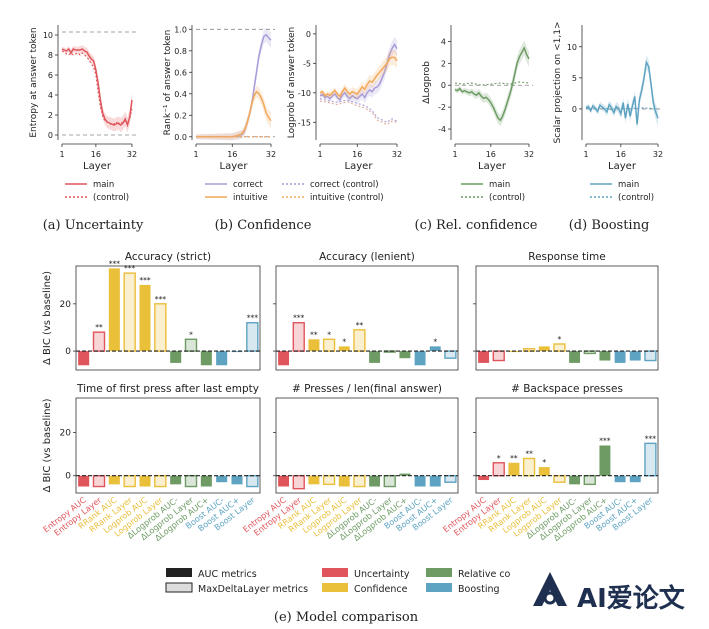  I want to click on y-tick-label: 8, so click(50, 55).